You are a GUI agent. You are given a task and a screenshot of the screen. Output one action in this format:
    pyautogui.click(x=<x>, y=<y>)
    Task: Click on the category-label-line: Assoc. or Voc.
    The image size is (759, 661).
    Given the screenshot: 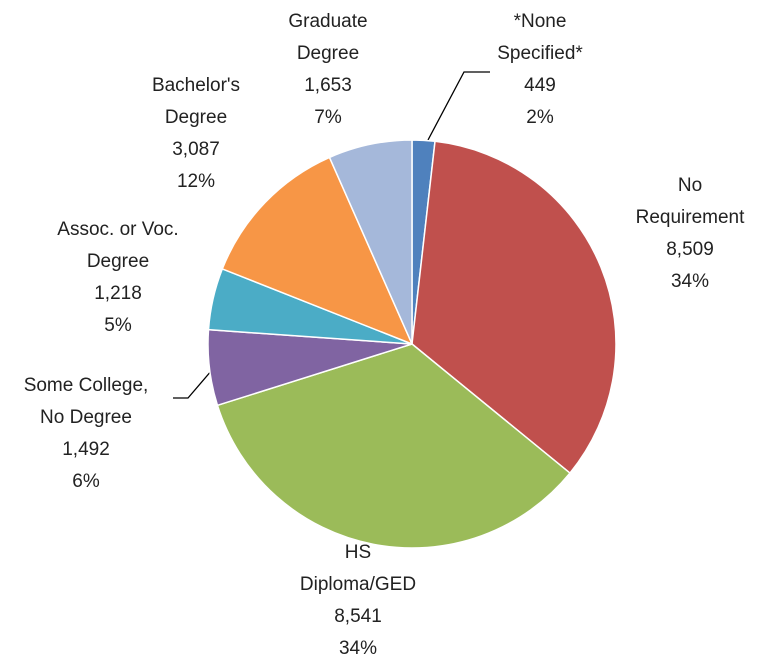 What is the action you would take?
    pyautogui.click(x=117, y=229)
    